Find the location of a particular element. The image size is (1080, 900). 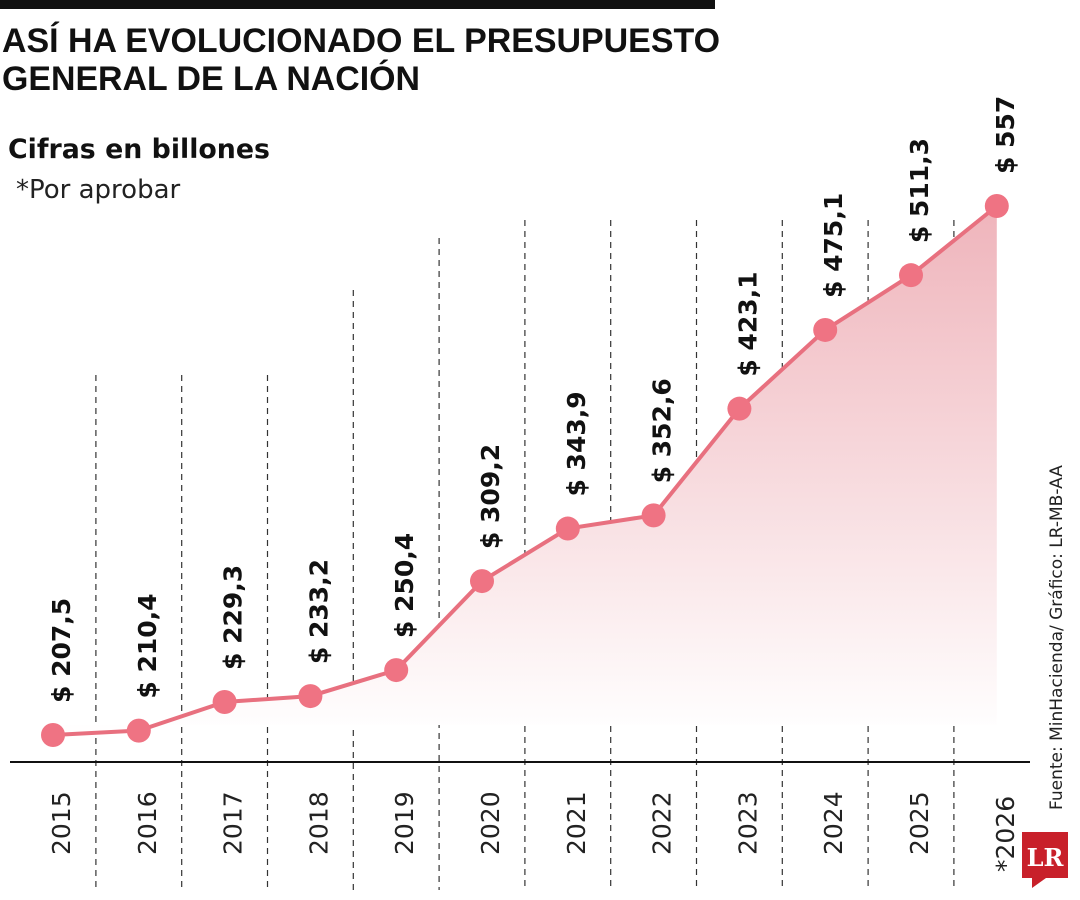

note: *Por aprobar is located at coordinates (98, 190).